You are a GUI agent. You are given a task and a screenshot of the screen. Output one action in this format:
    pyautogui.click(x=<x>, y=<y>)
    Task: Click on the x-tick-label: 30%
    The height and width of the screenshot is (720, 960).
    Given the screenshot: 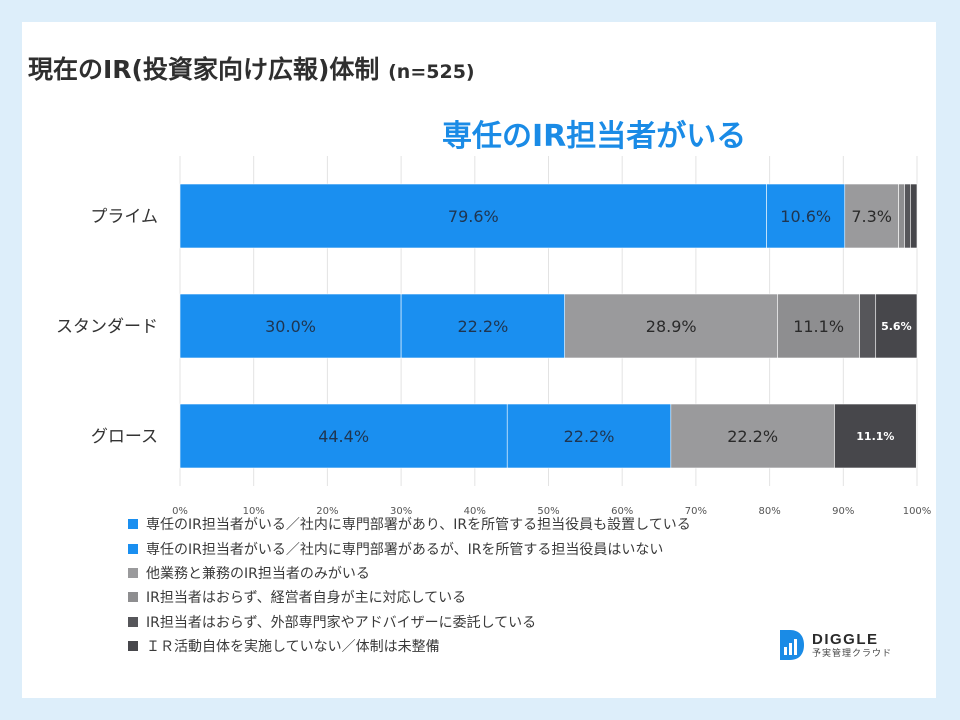 What is the action you would take?
    pyautogui.click(x=401, y=511)
    